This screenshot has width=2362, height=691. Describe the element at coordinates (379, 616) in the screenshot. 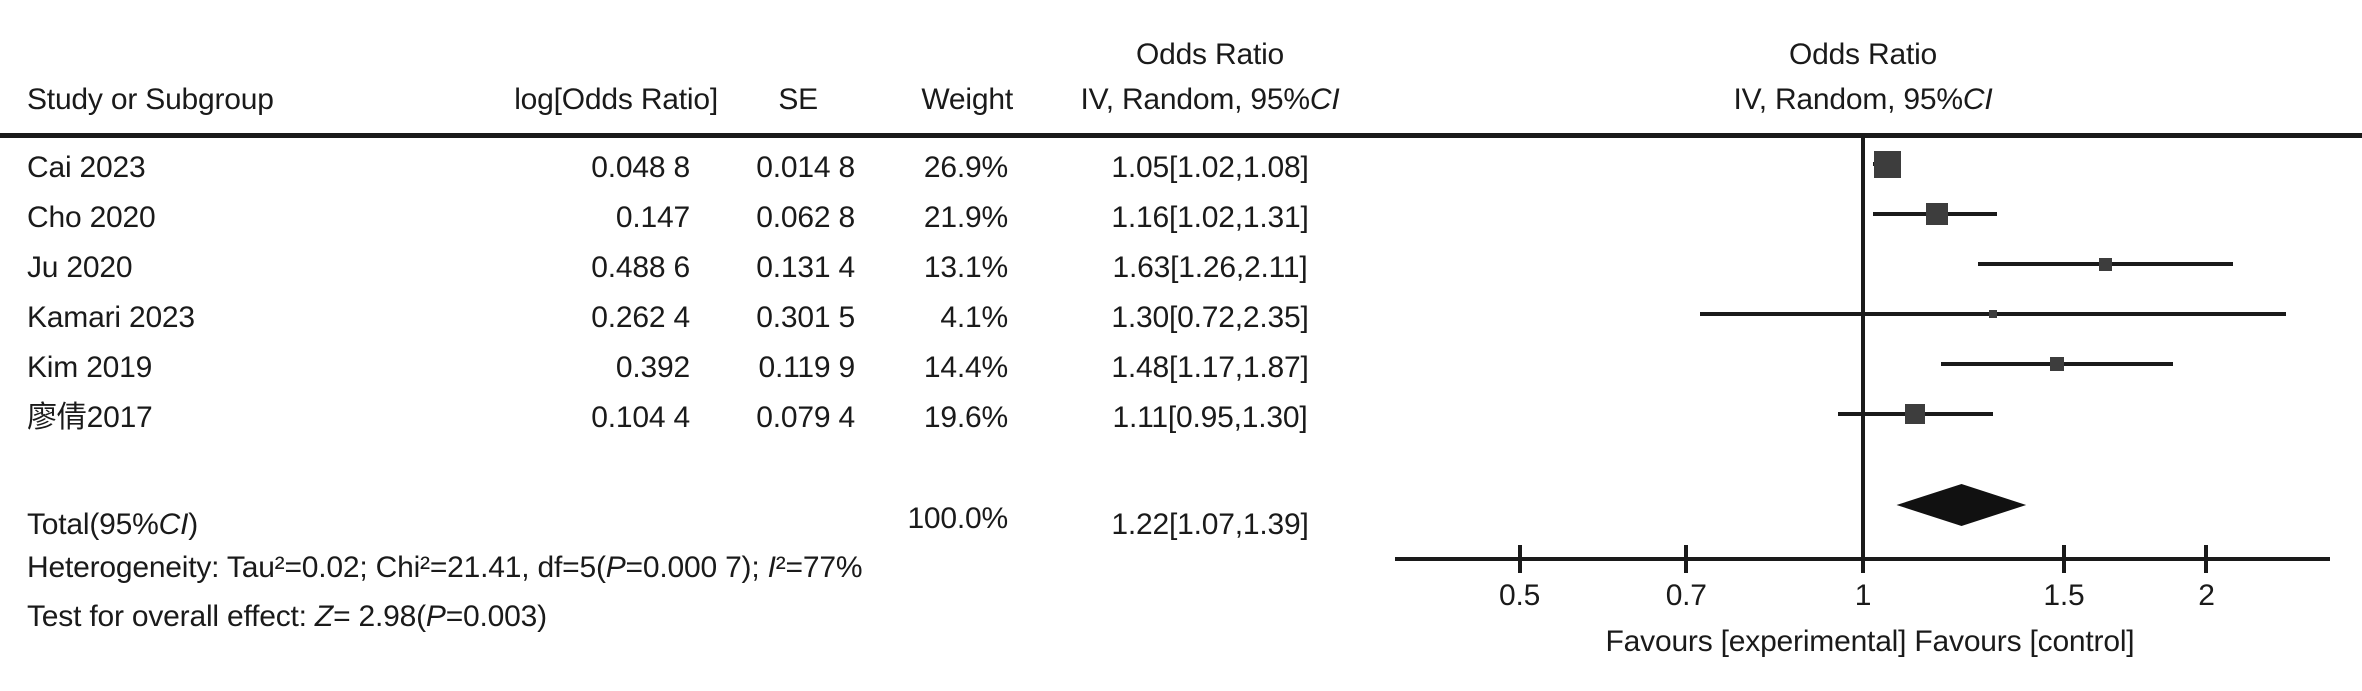

I see `overall-effect-text2: = 2.98(` at that location.